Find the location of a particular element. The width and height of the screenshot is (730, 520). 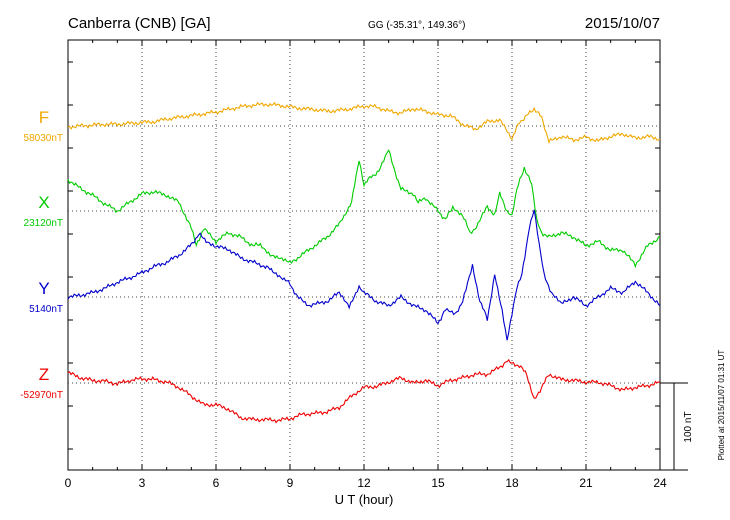

series-labels: F 58030nT X 23120nT Y 5140nT Z -52970nT is located at coordinates (41, 254).